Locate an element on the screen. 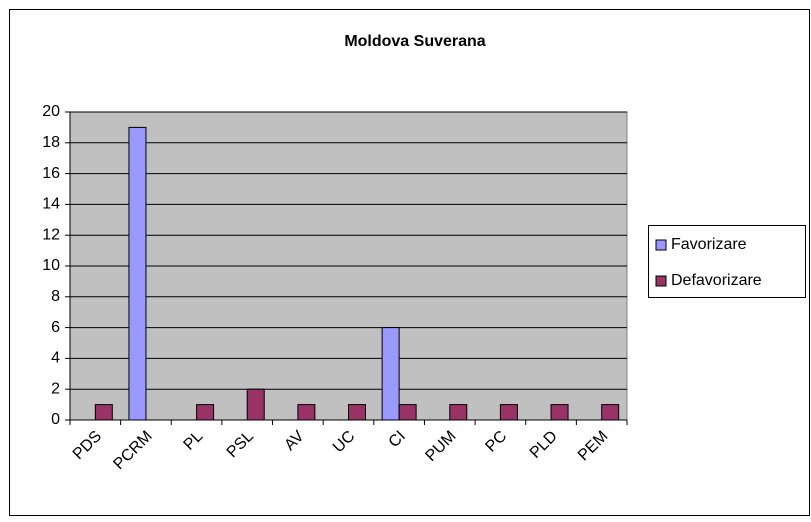 This screenshot has width=811, height=522. y-tick-label: 14 is located at coordinates (51, 204).